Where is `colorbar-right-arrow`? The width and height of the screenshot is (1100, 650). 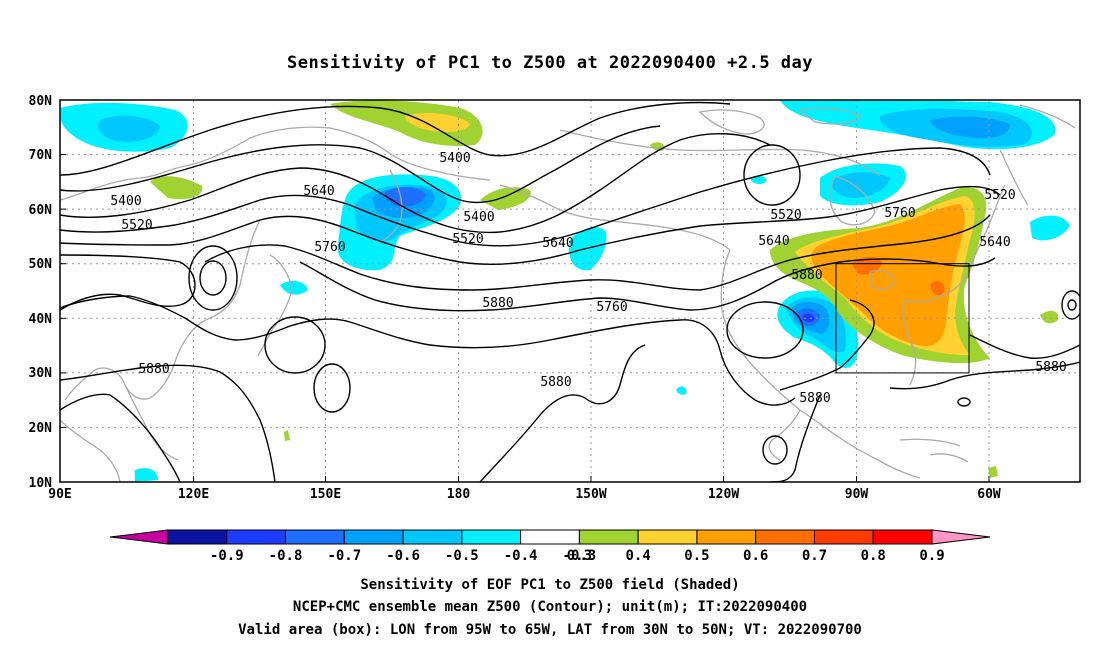 colorbar-right-arrow is located at coordinates (961, 537).